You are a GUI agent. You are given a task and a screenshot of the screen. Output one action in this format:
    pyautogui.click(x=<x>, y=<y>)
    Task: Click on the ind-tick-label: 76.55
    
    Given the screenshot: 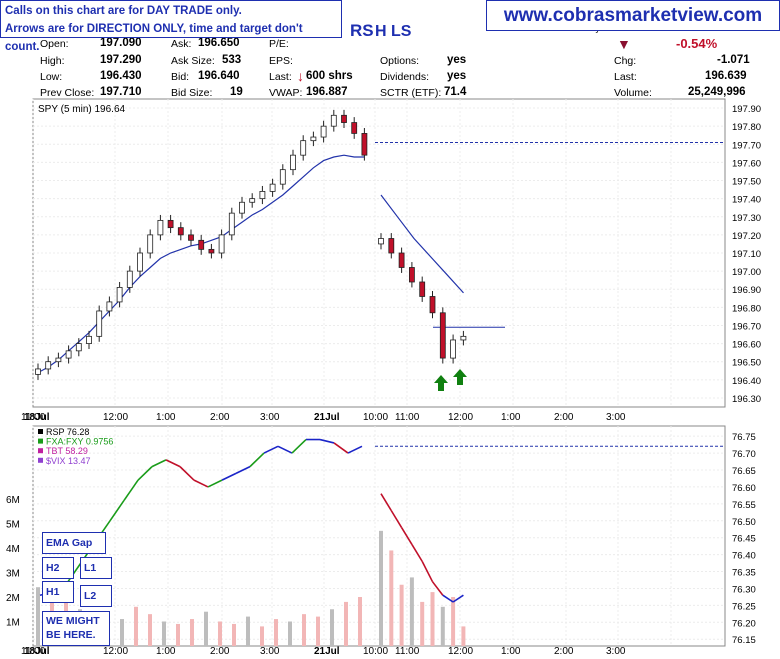 What is the action you would take?
    pyautogui.click(x=744, y=505)
    